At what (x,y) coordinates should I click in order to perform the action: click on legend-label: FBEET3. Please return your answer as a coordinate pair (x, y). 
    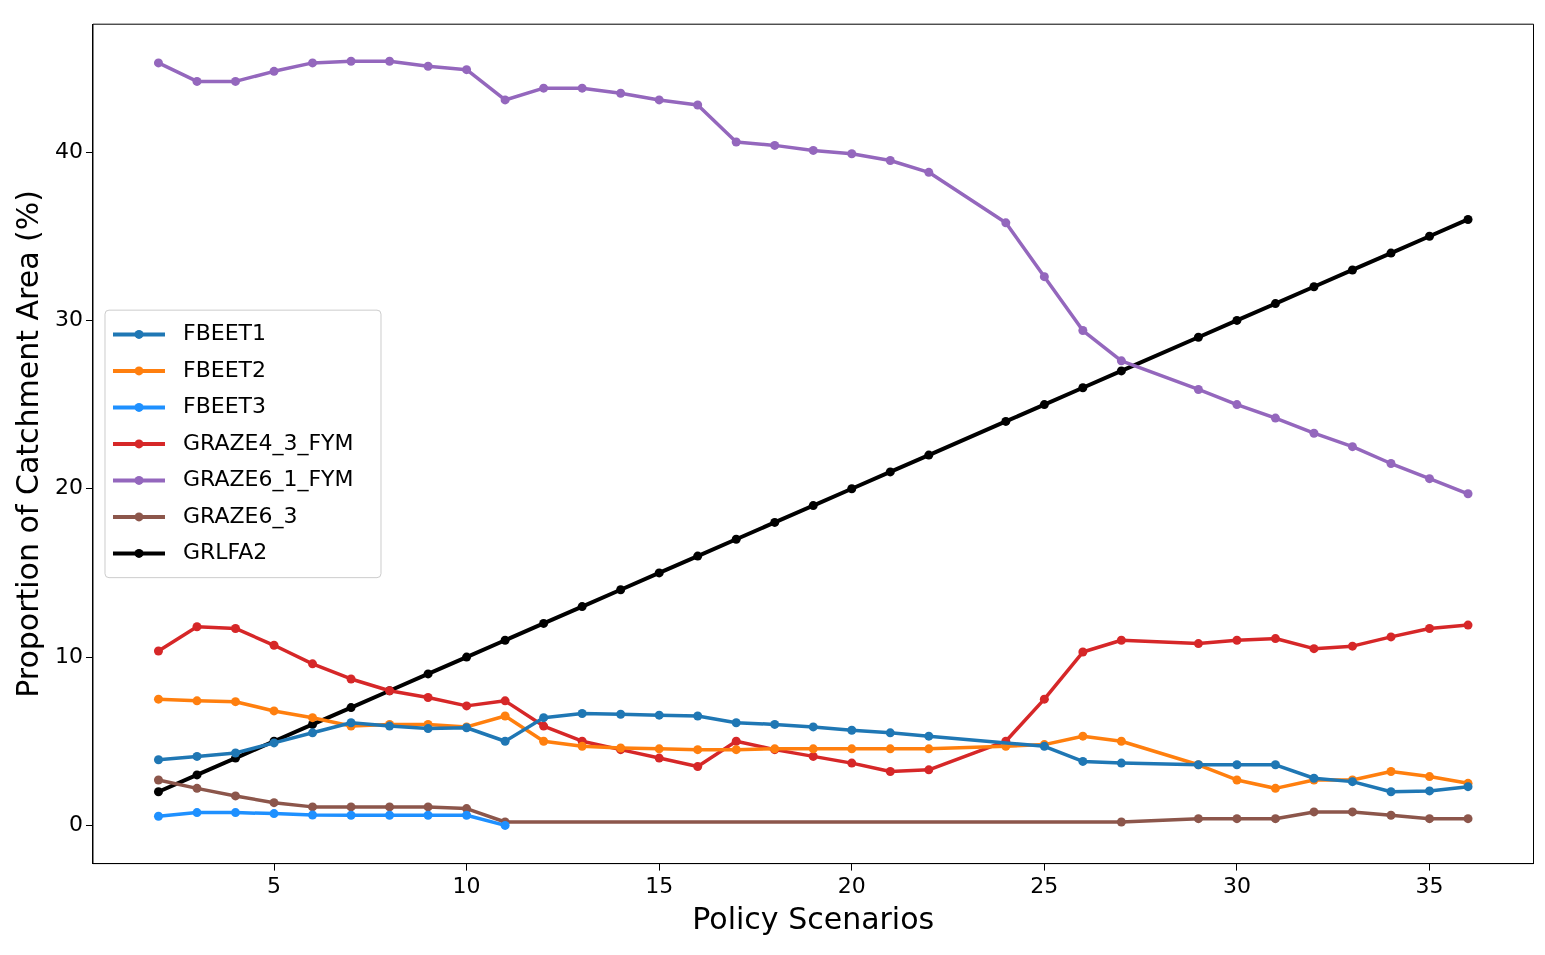
    Looking at the image, I should click on (224, 406).